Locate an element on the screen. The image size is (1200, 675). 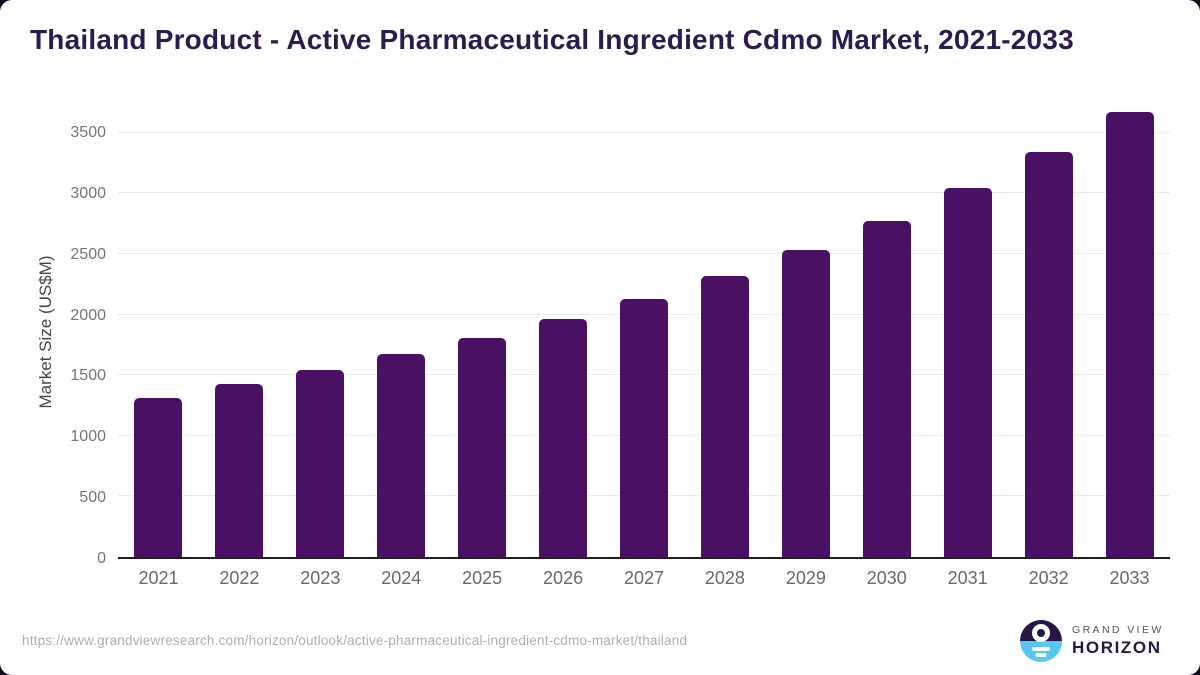
x-tick-label-2029: 2029 is located at coordinates (805, 577).